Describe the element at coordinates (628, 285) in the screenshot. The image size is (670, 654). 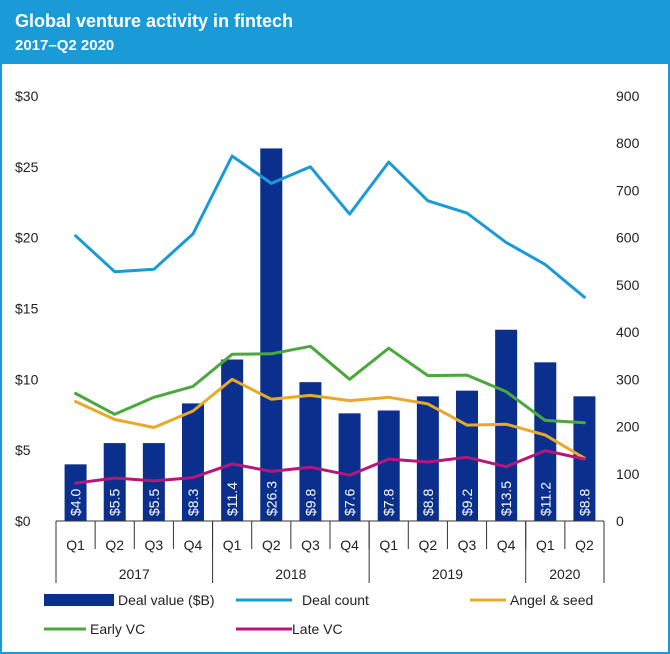
I see `right-axis-tick-label: 500` at that location.